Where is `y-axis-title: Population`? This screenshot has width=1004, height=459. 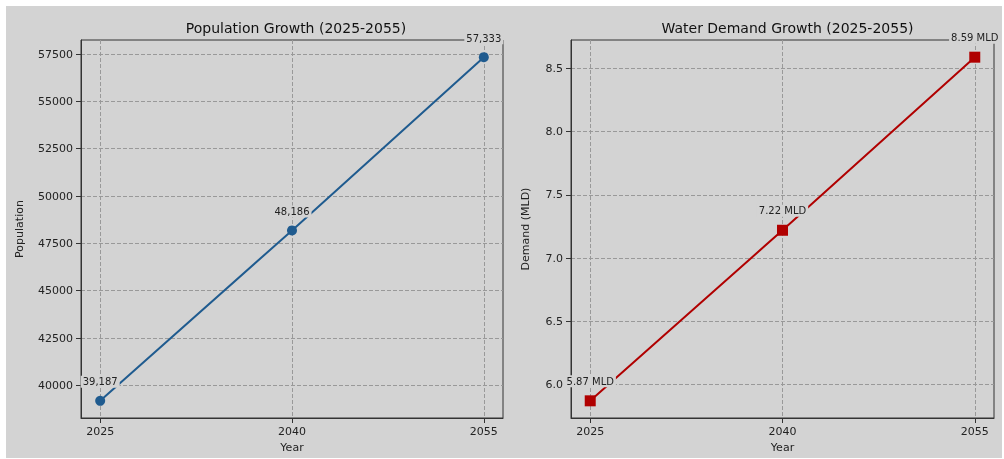
y-axis-title: Population is located at coordinates (19, 229).